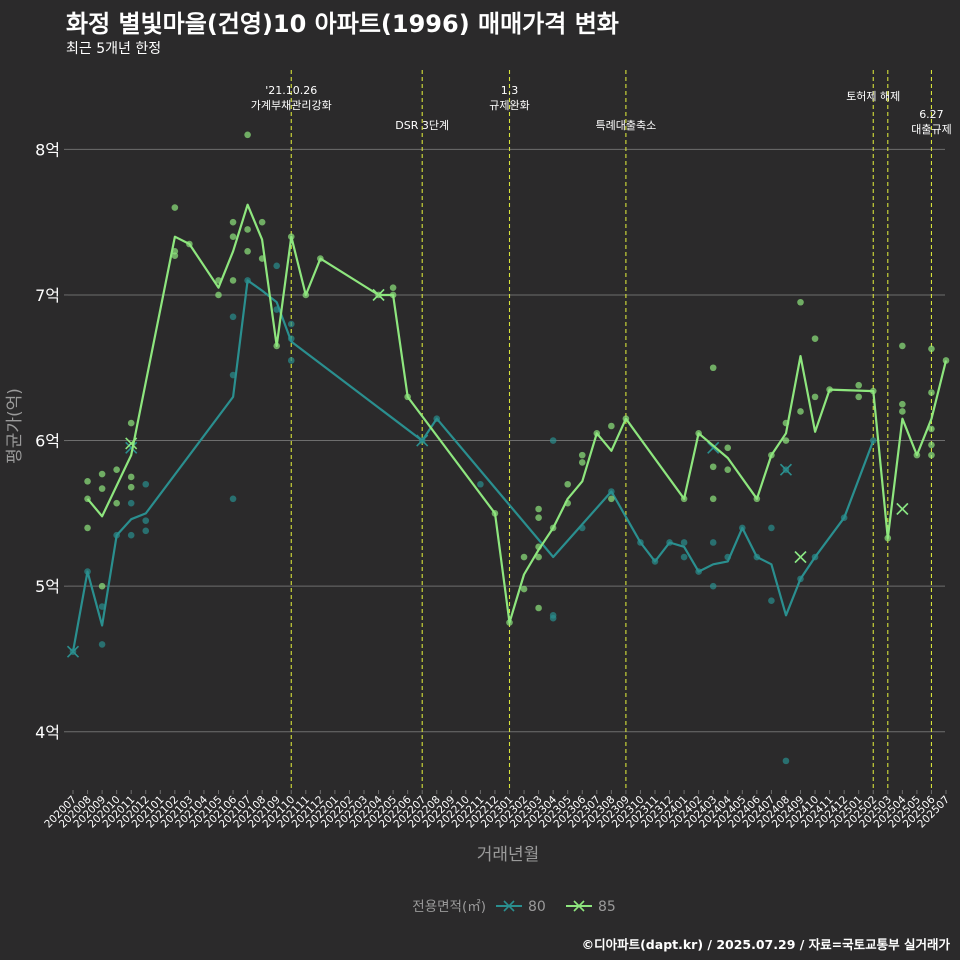 Image resolution: width=960 pixels, height=960 pixels. Describe the element at coordinates (47, 149) in the screenshot. I see `y-tick-label: 8억` at that location.